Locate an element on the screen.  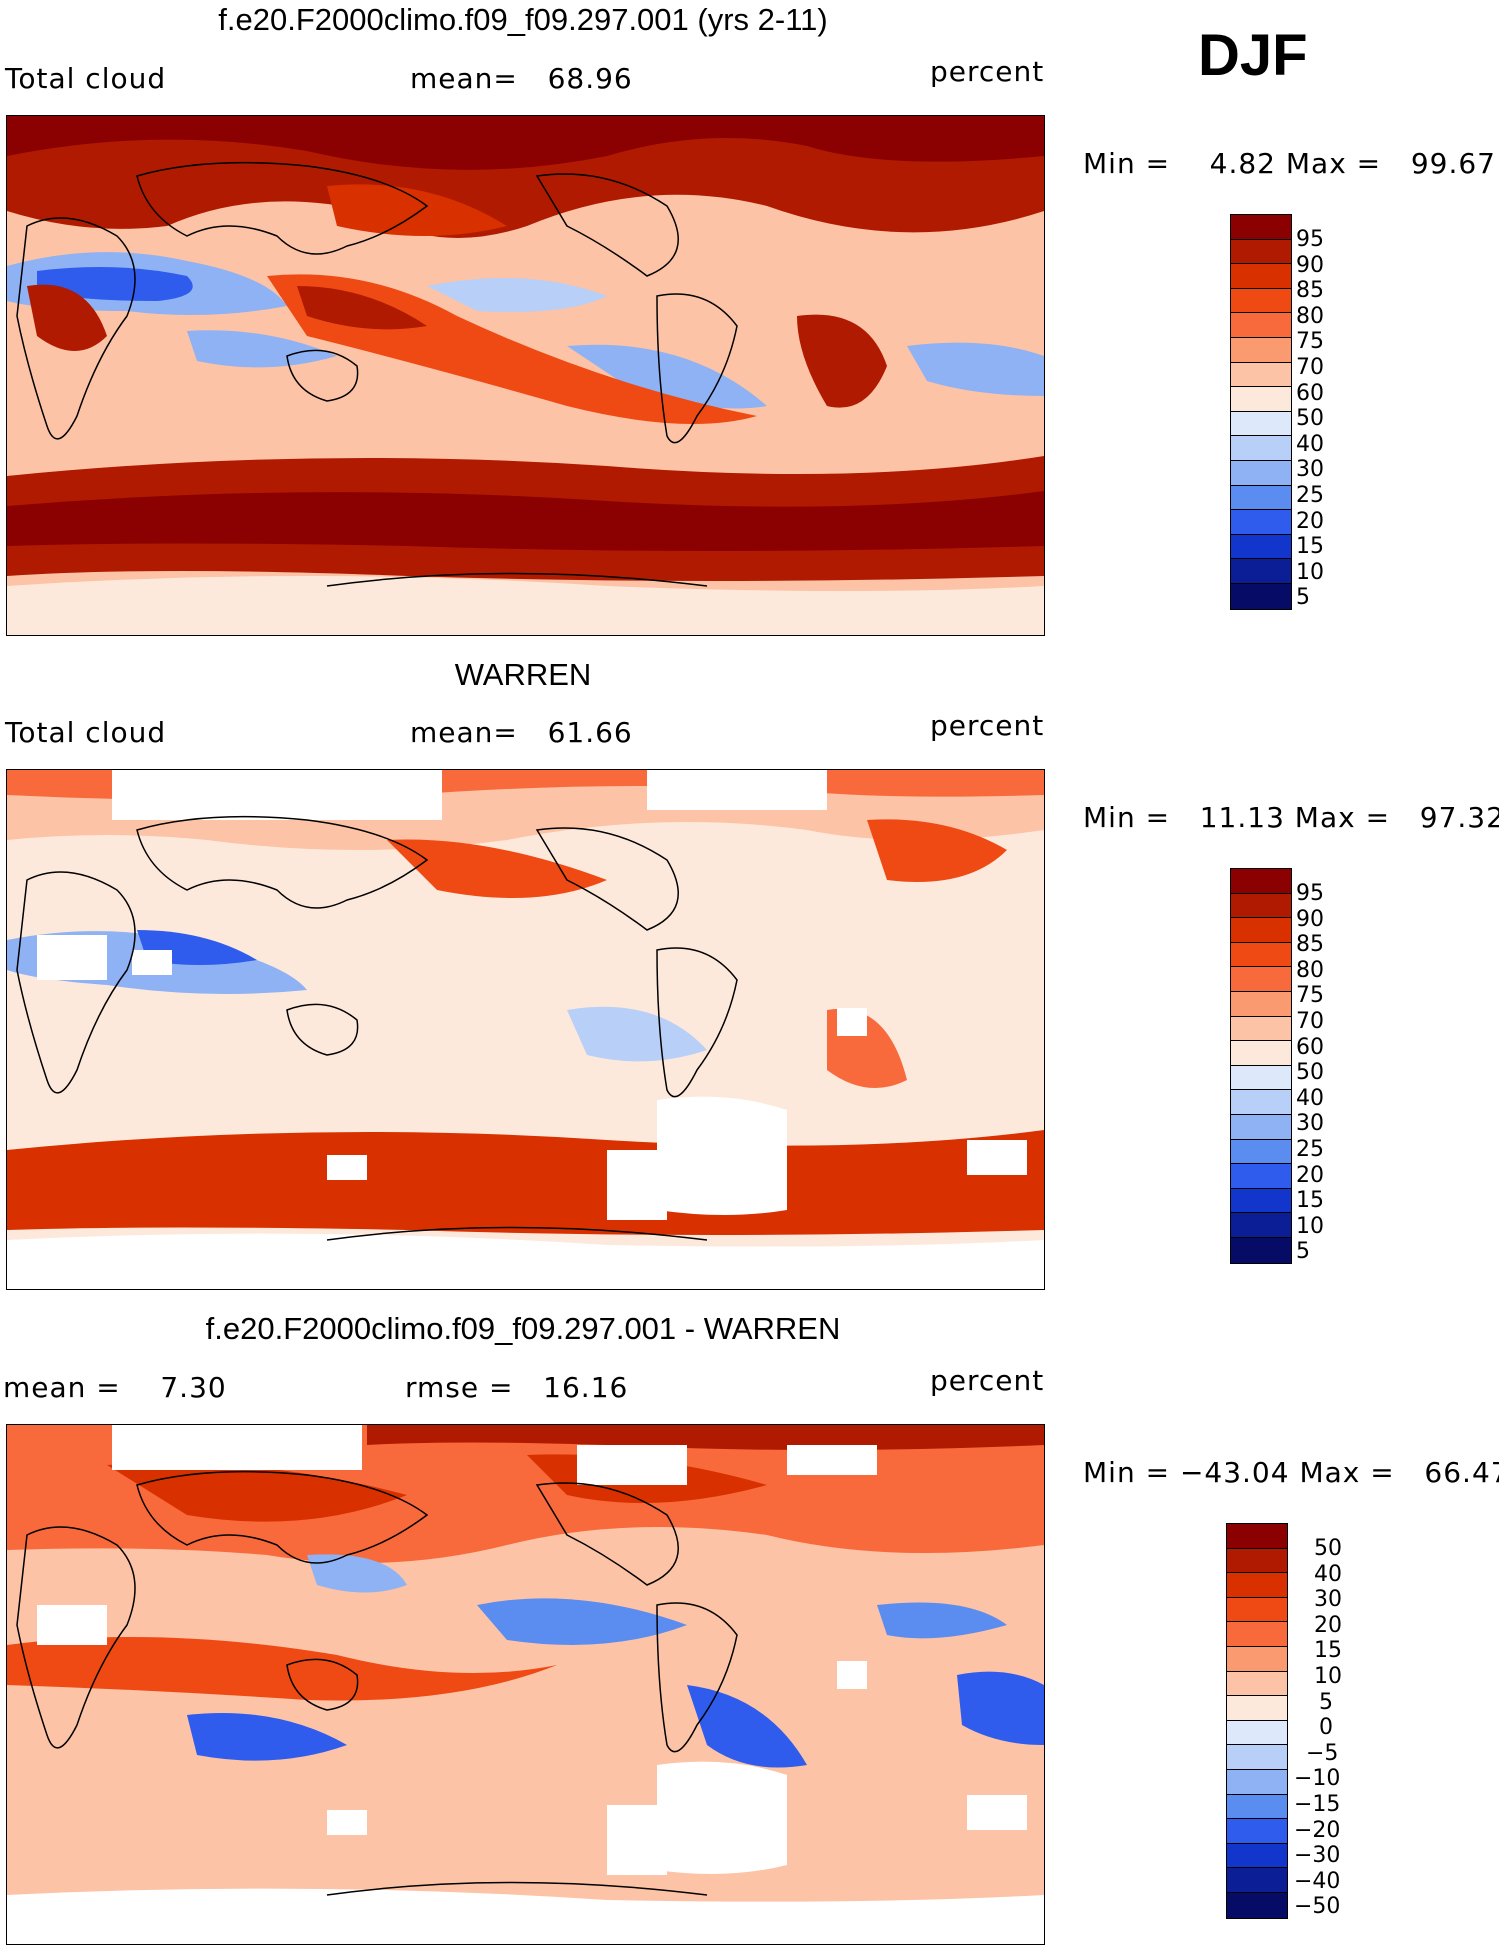
panel-1-colorbar is located at coordinates (1261, 412).